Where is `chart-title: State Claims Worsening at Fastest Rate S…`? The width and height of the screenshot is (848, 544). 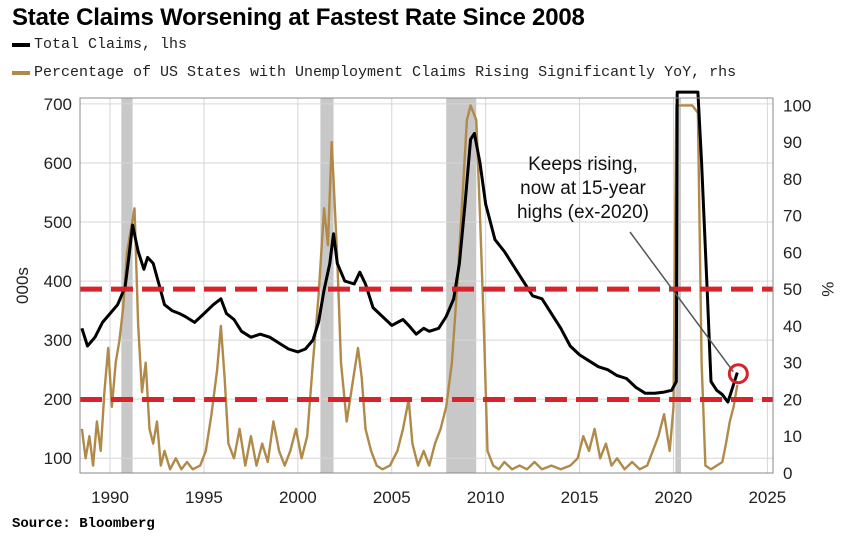 chart-title: State Claims Worsening at Fastest Rate S… is located at coordinates (298, 17).